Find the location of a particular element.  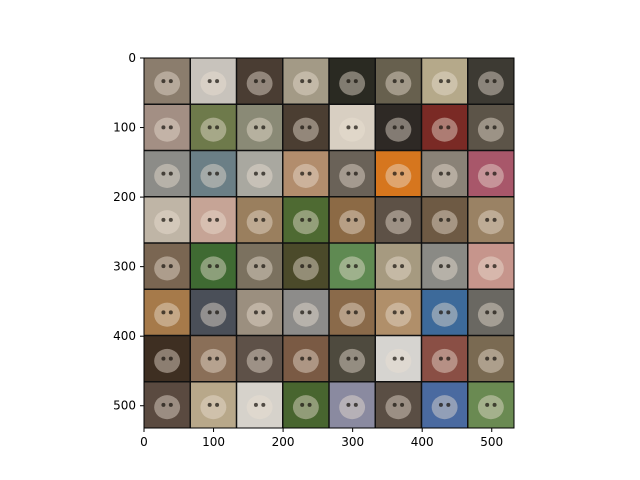

y-tick-label: 0 is located at coordinates (132, 58).